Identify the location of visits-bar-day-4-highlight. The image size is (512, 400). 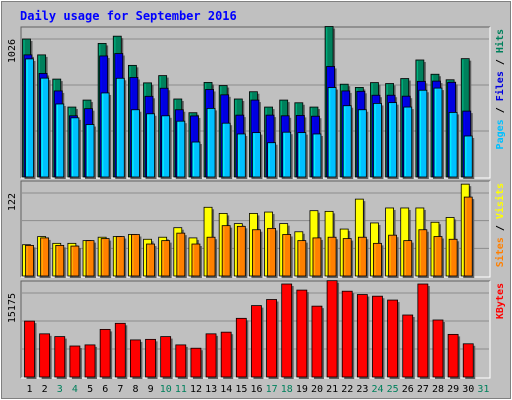
(69, 259).